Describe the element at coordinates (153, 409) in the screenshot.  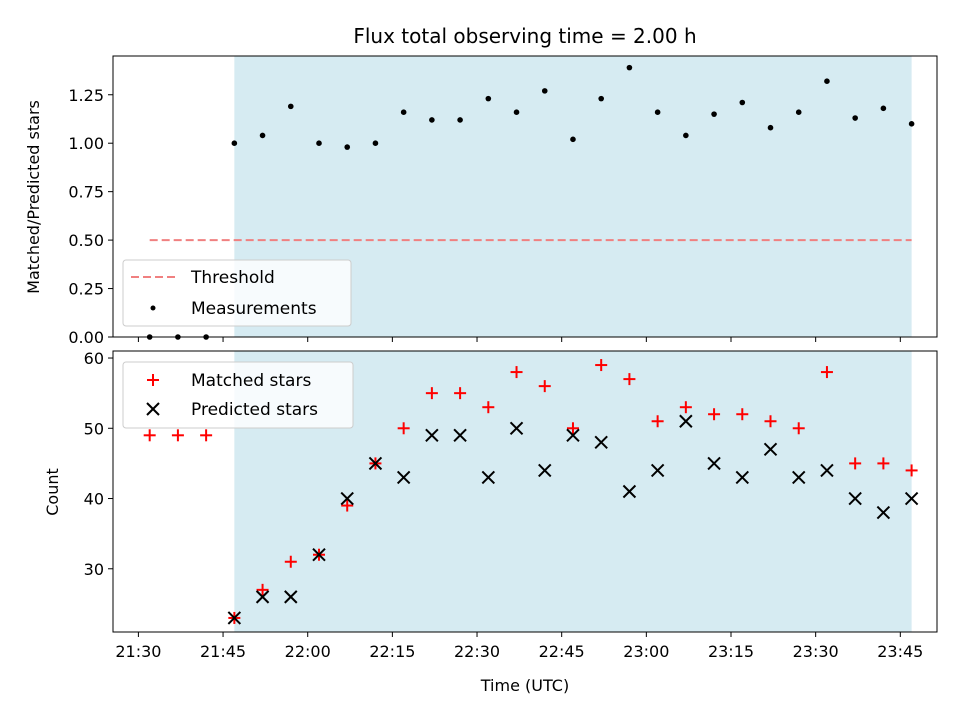
I see `legend-predicted-swatch` at that location.